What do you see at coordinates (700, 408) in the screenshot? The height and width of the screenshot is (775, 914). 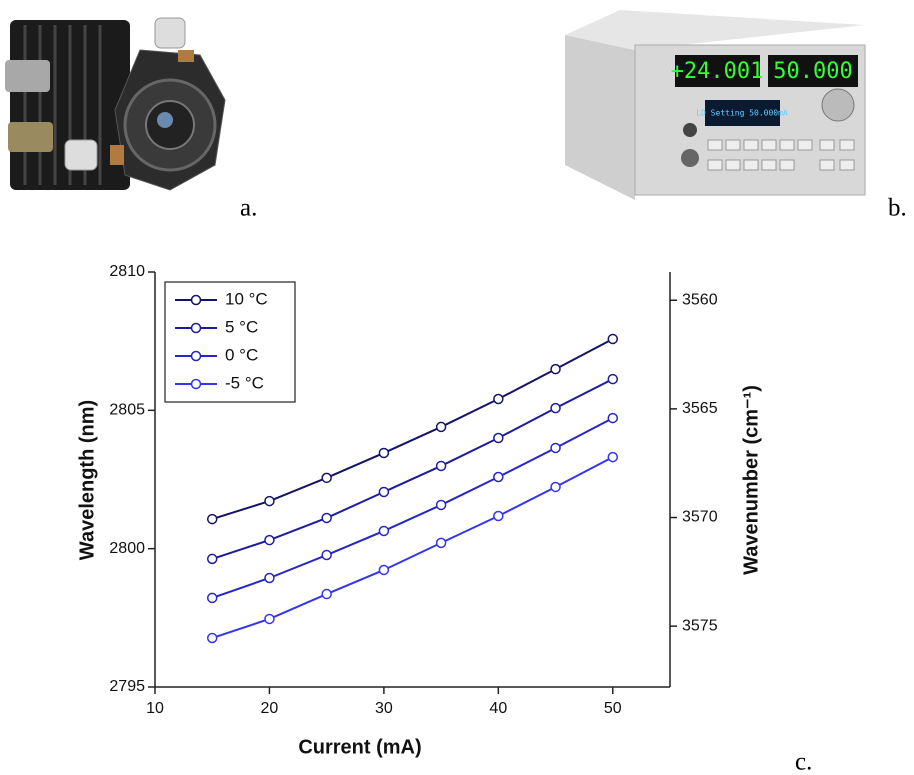 I see `y2-tick-label: 3565` at bounding box center [700, 408].